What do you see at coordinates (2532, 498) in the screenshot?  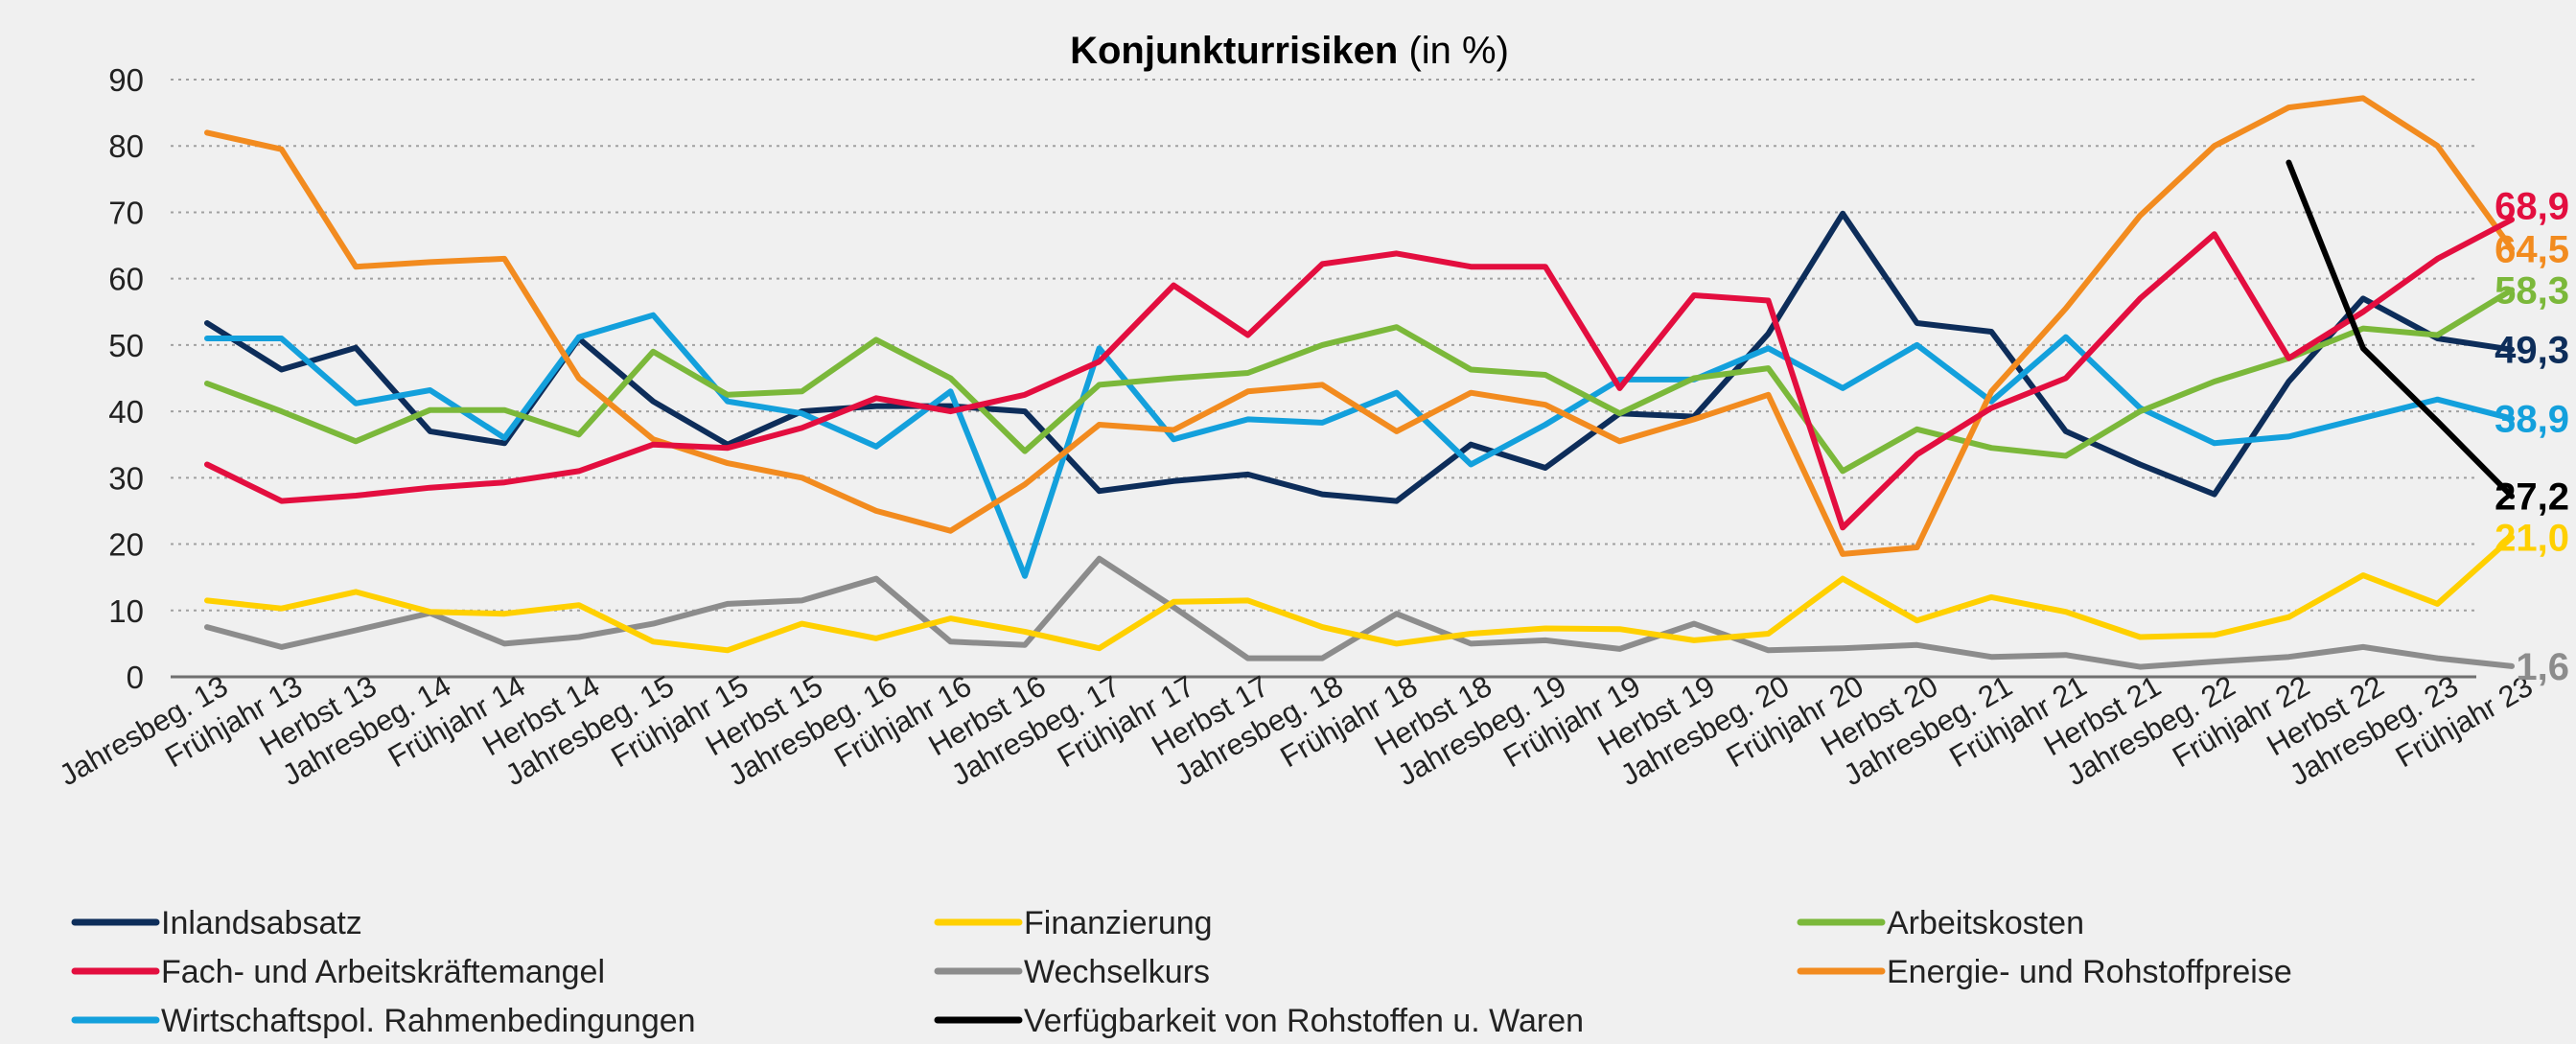 I see `end-label-verfugbarkeit-von-rohstoffen-u-waren: 27,2` at bounding box center [2532, 498].